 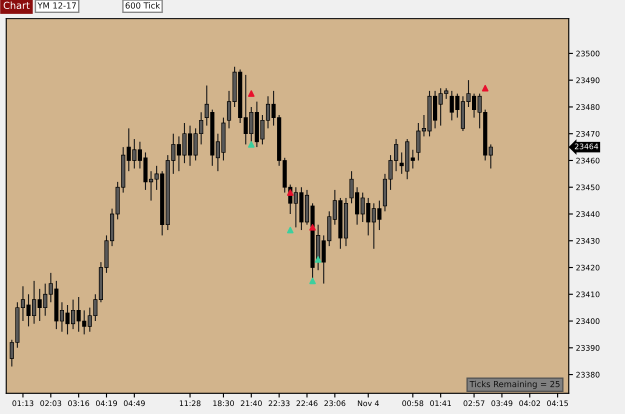 I want to click on chart-title: Chart, so click(x=17, y=6).